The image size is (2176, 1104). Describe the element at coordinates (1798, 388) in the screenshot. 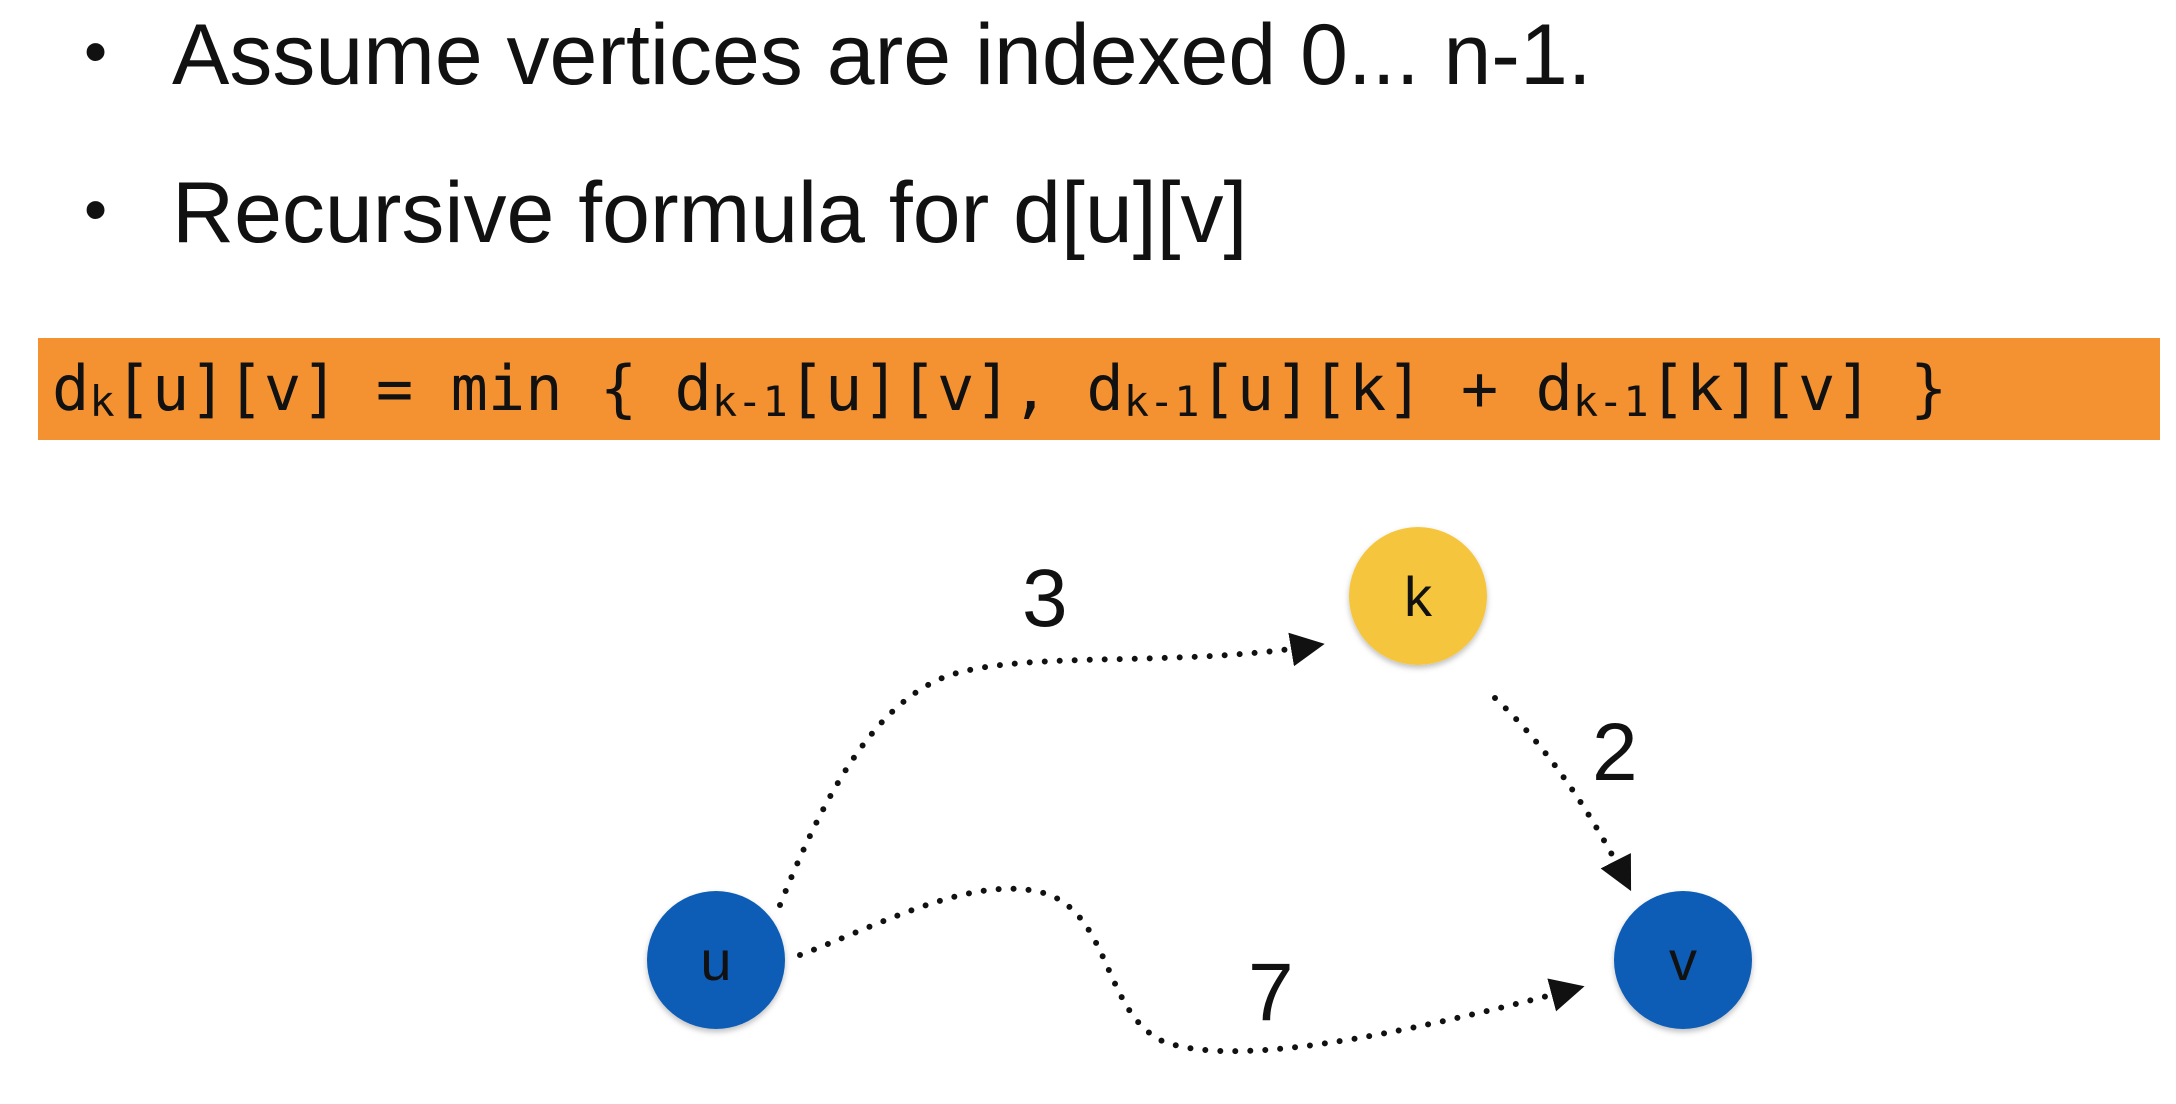

I see `formula-part: [k][v] }` at that location.